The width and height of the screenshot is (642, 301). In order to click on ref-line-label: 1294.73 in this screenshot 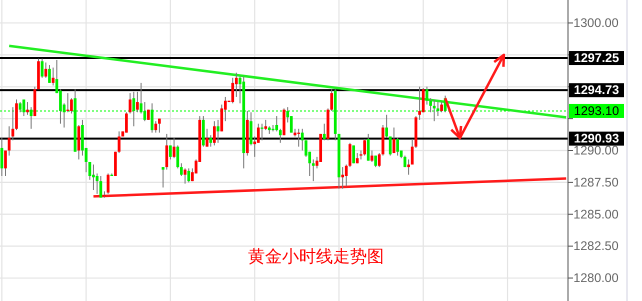, I will do `click(597, 90)`.